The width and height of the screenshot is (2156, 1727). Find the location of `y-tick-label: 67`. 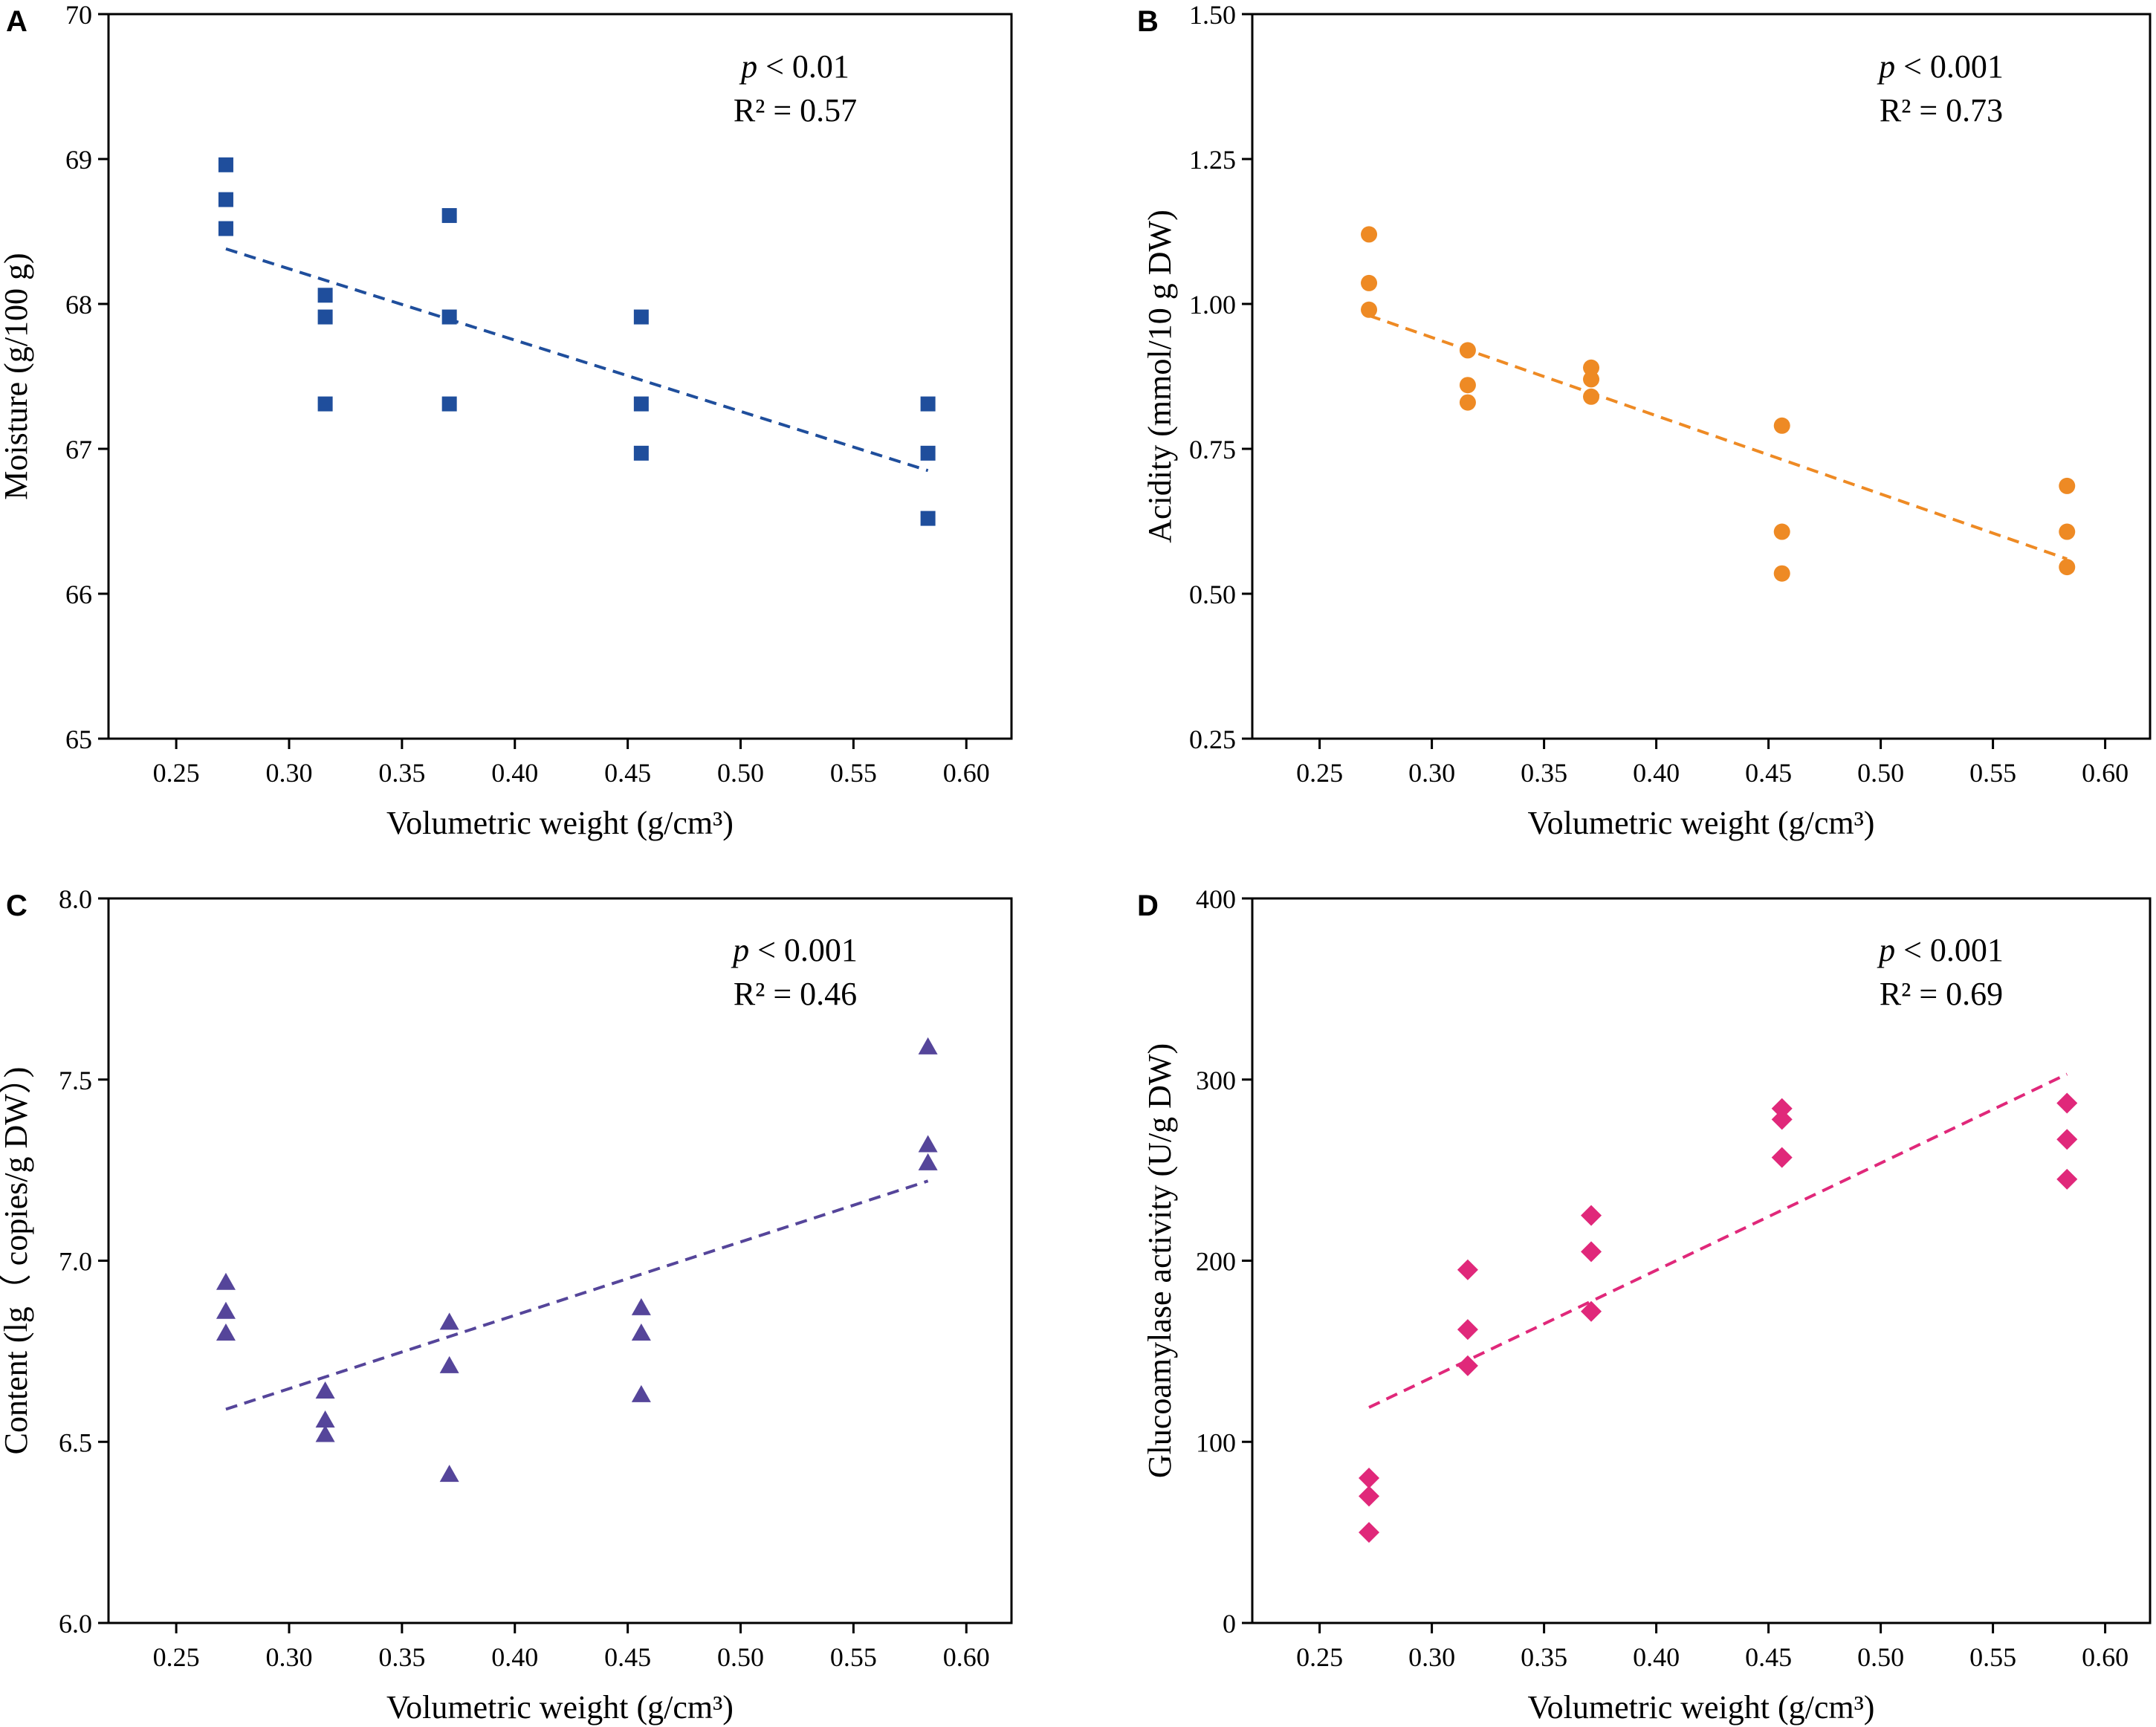

y-tick-label: 67 is located at coordinates (78, 449).